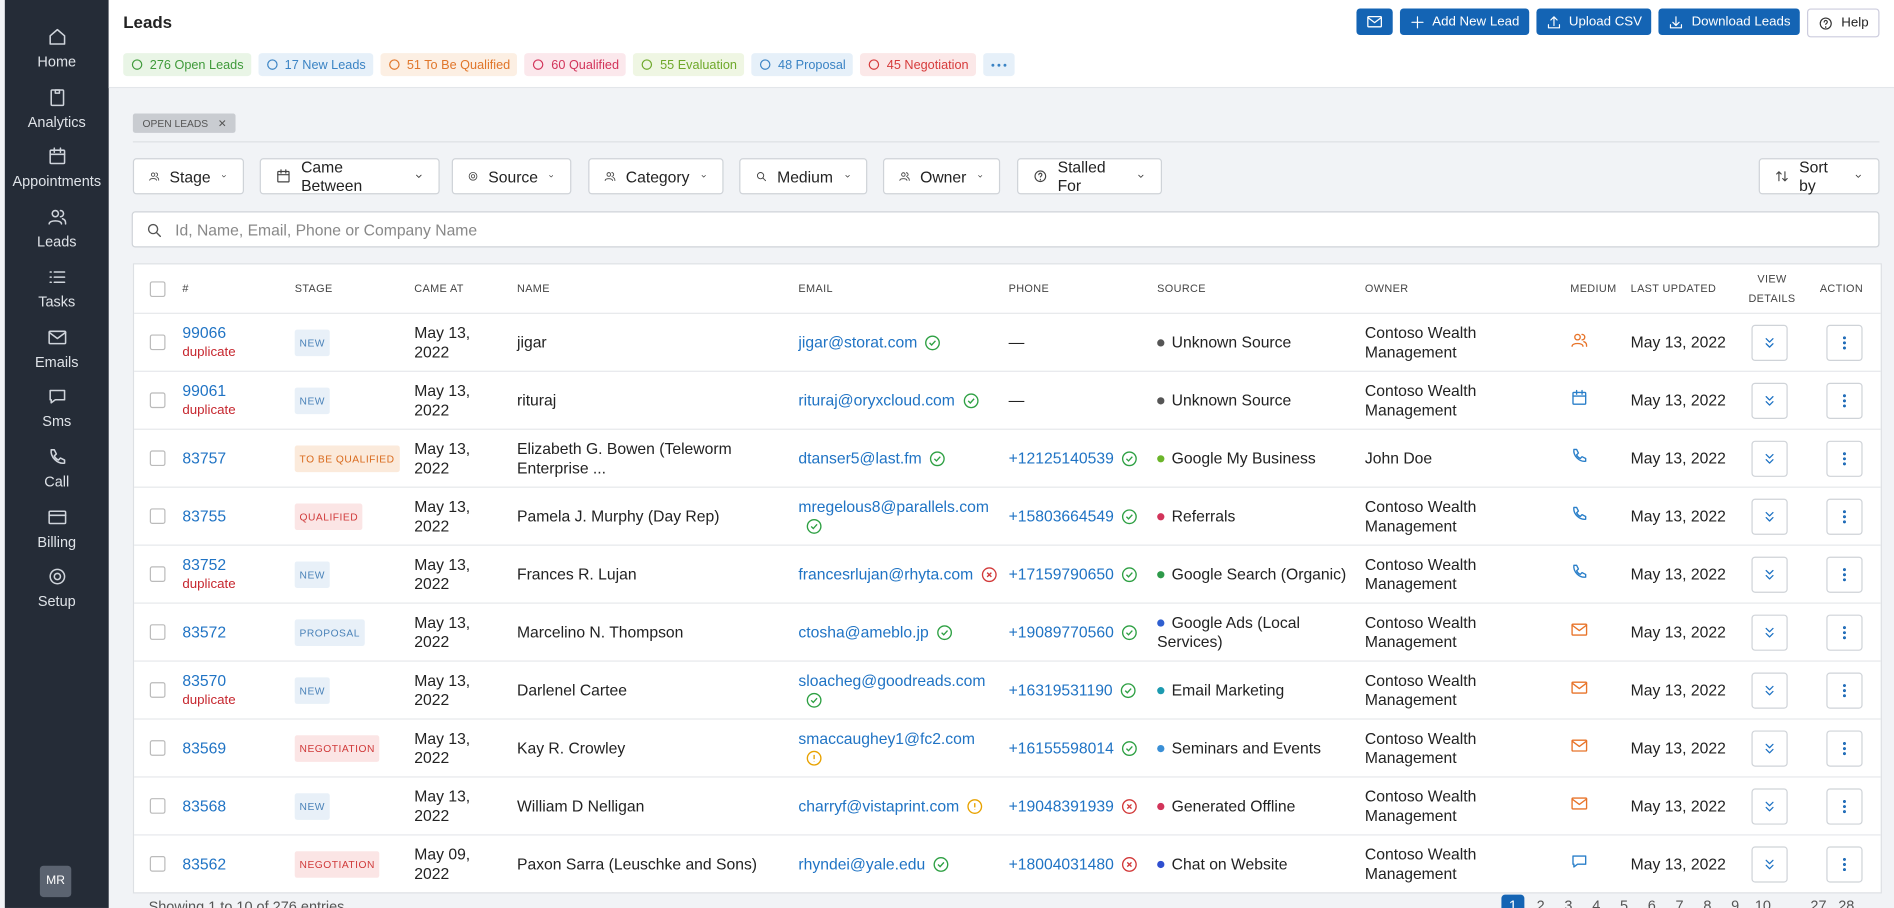 The height and width of the screenshot is (908, 1894). Describe the element at coordinates (1679, 902) in the screenshot. I see `page-link: 7` at that location.